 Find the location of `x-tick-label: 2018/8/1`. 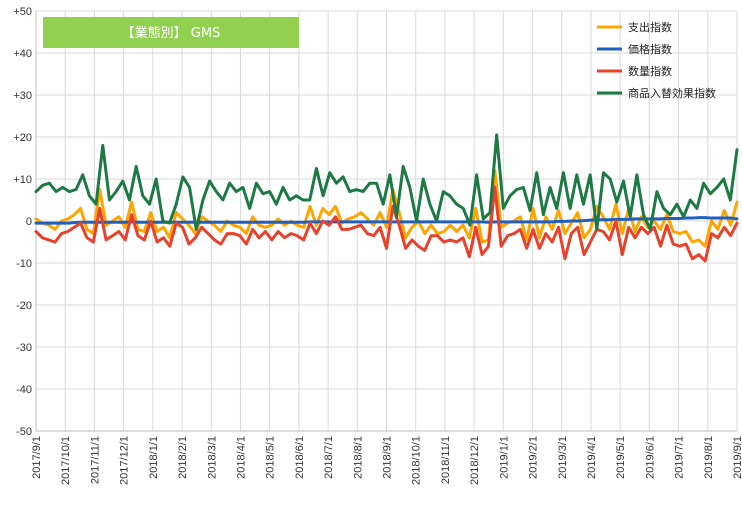

x-tick-label: 2018/8/1 is located at coordinates (358, 457).